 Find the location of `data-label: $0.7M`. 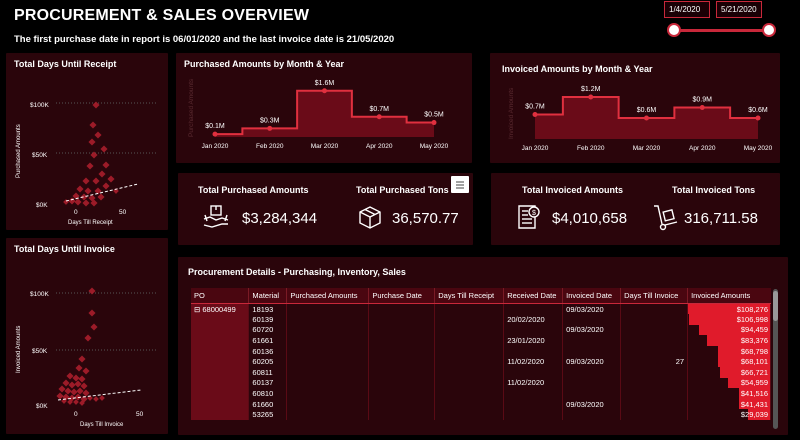

data-label: $0.7M is located at coordinates (535, 107).